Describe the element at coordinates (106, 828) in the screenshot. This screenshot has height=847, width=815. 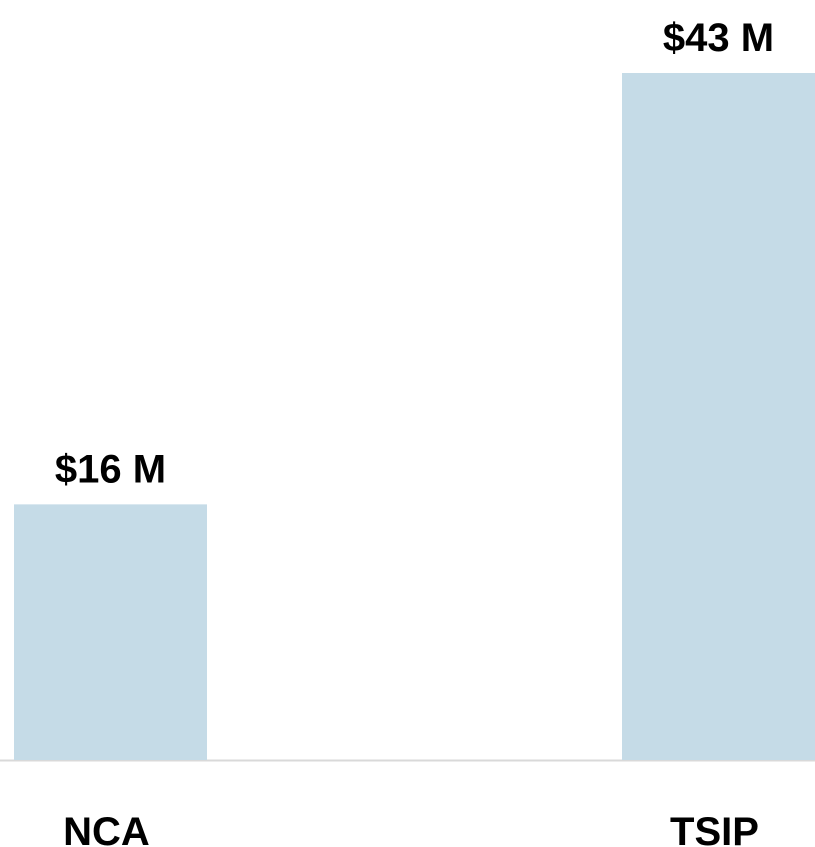
I see `x-tick-label: NCA` at that location.